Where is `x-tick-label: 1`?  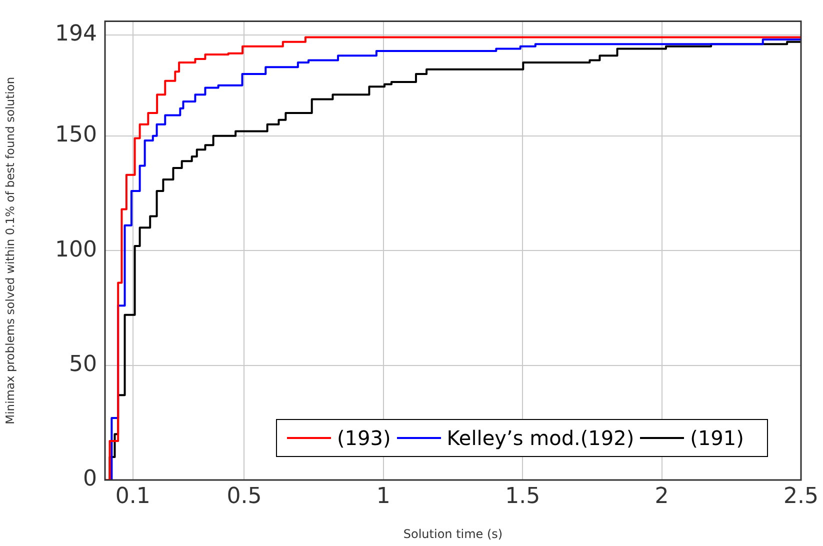 x-tick-label: 1 is located at coordinates (383, 496).